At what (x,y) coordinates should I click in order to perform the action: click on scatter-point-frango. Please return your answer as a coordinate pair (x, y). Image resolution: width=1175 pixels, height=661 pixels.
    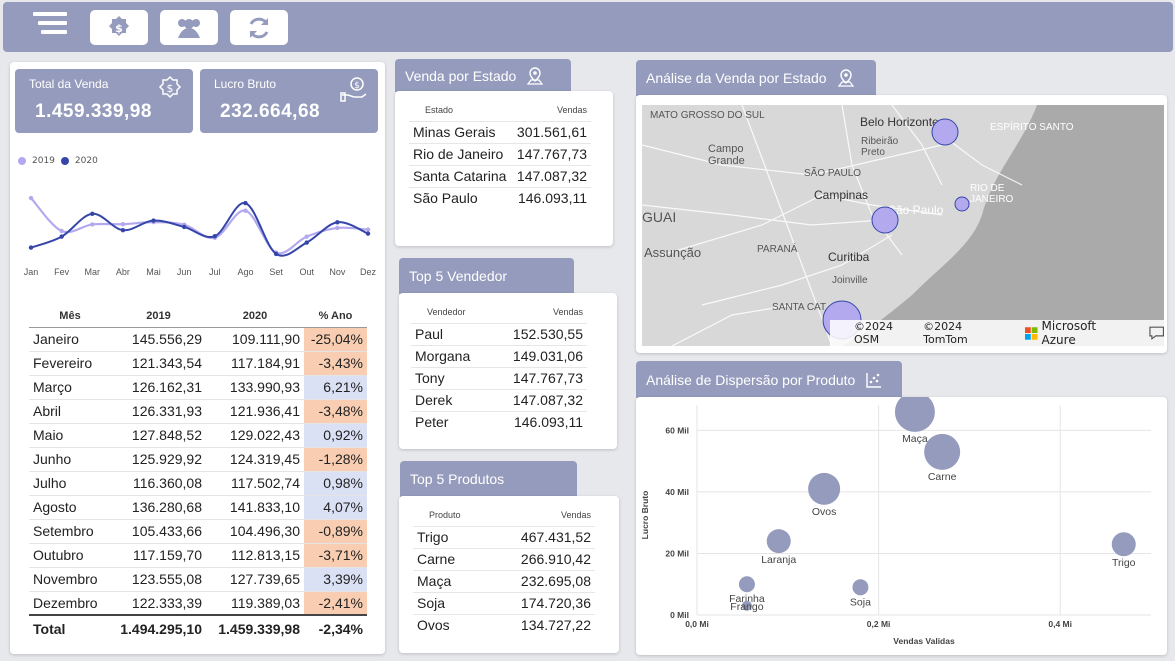
    Looking at the image, I should click on (746, 605).